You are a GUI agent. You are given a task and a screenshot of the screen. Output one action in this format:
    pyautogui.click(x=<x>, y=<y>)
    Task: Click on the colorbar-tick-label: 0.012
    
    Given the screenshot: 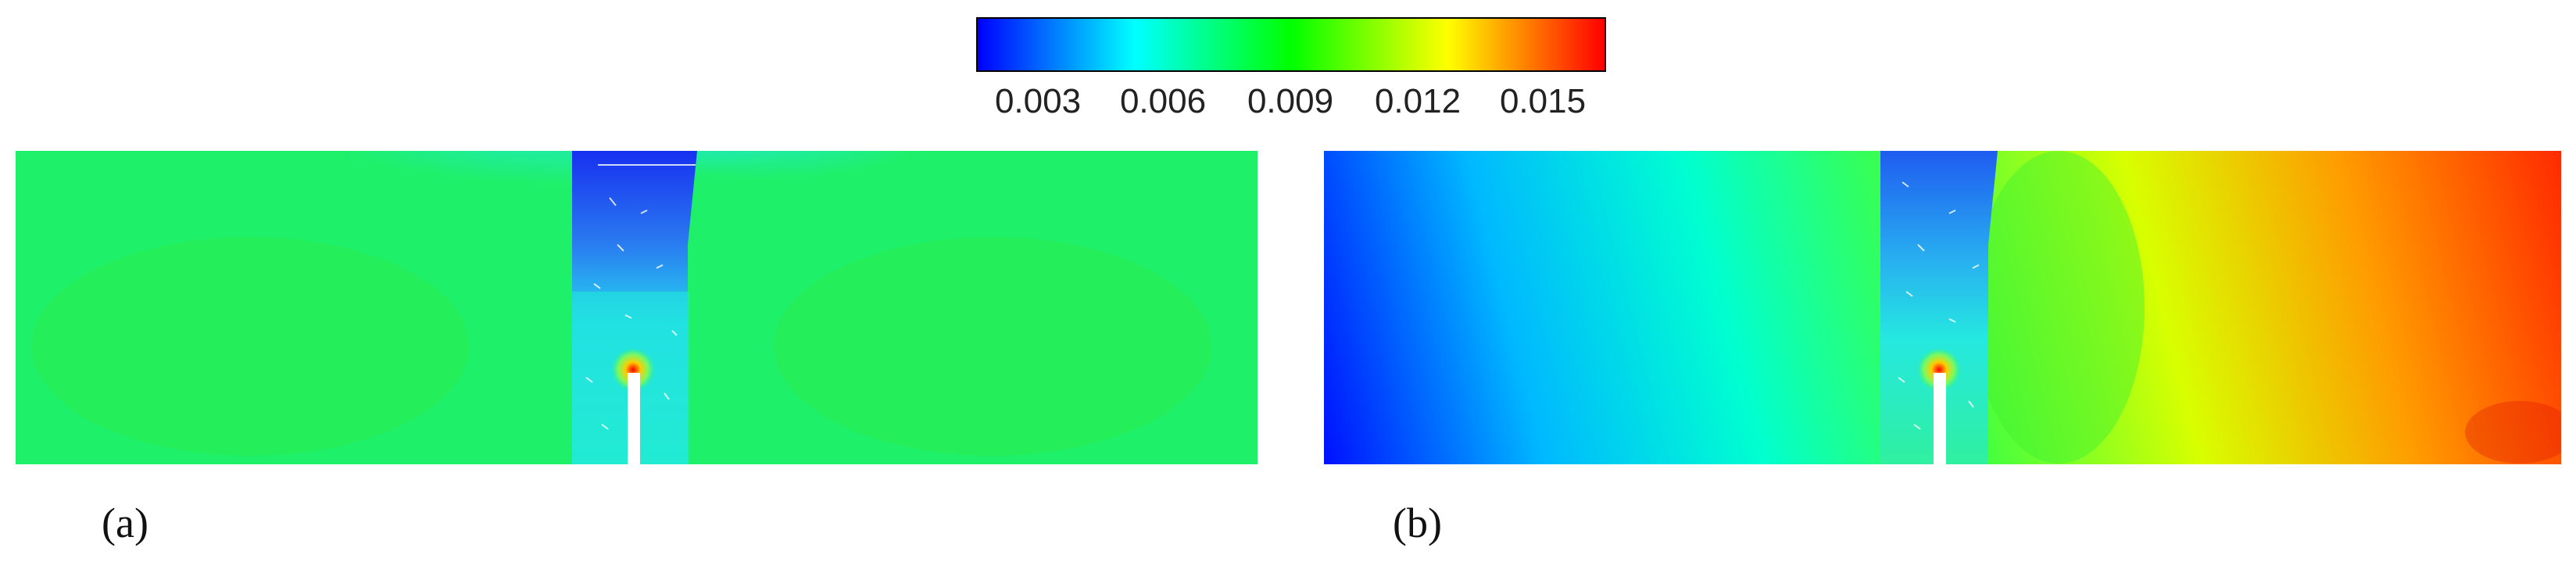 What is the action you would take?
    pyautogui.click(x=1418, y=101)
    